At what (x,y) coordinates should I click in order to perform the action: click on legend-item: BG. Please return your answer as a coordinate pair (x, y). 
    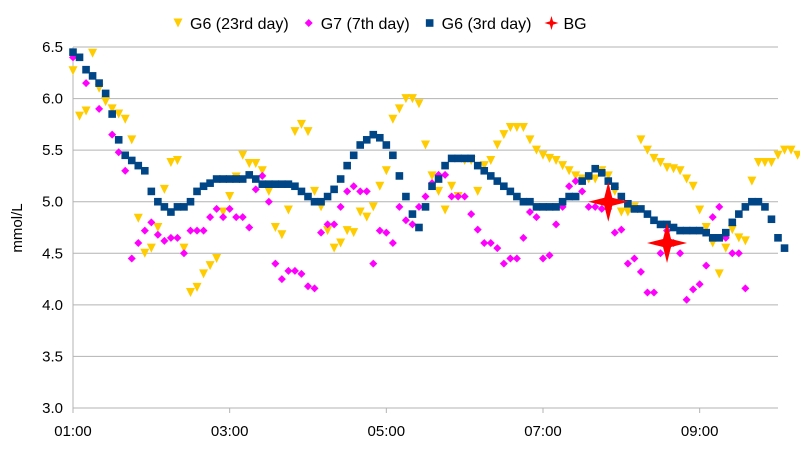
    Looking at the image, I should click on (565, 24).